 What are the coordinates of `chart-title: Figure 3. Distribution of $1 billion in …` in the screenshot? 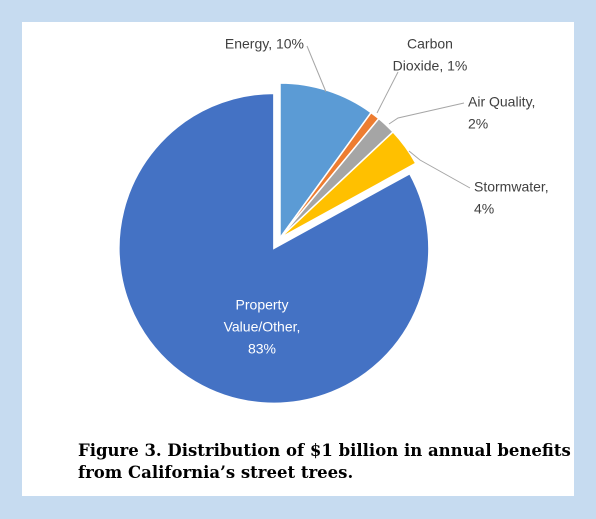 It's located at (324, 461).